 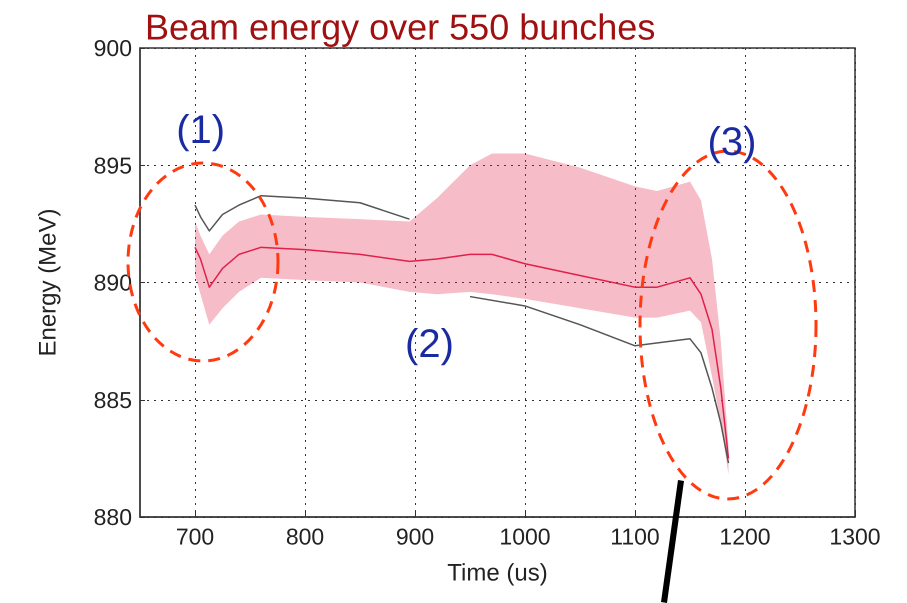 What do you see at coordinates (113, 48) in the screenshot?
I see `y-tick-label: 900` at bounding box center [113, 48].